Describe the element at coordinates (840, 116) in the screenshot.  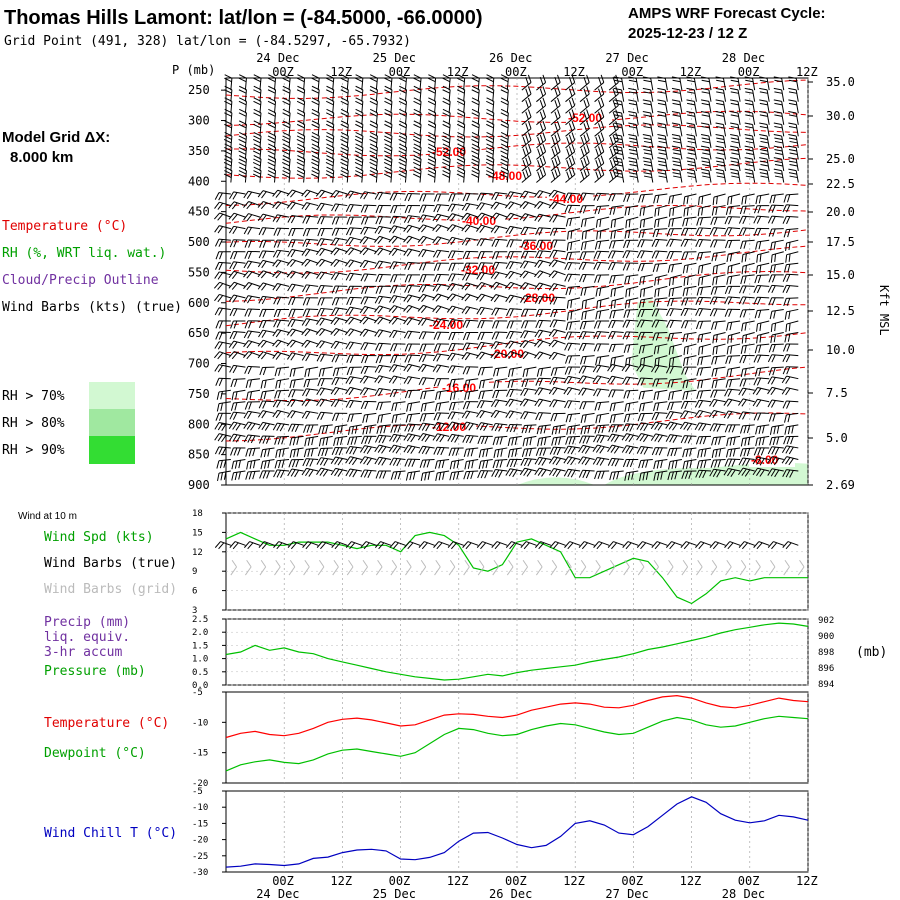
I see `height-tick-label: 30.0` at that location.